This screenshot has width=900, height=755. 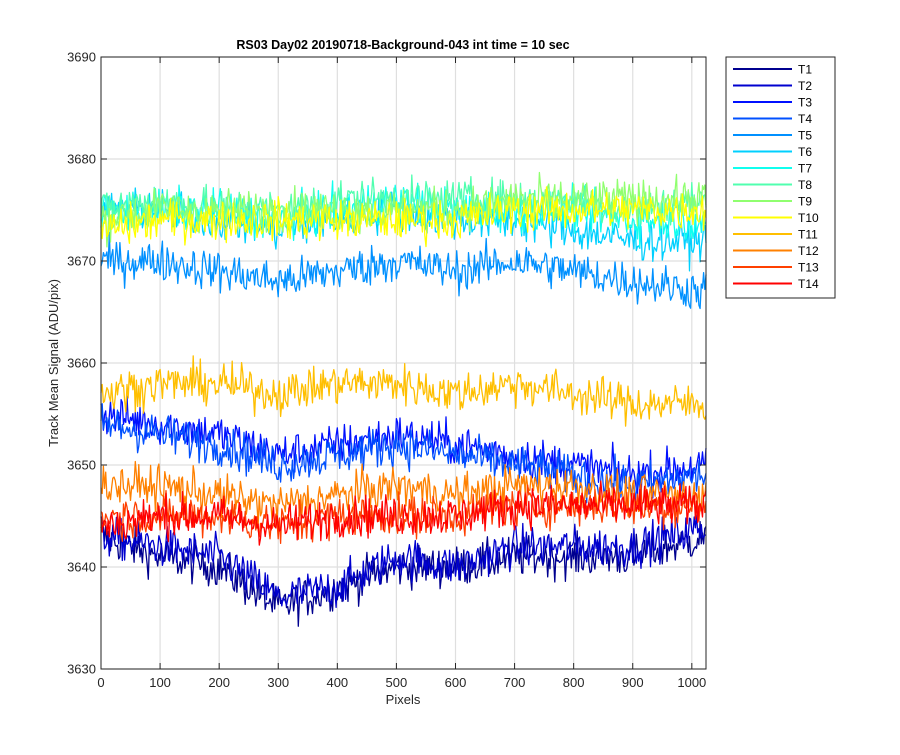 I want to click on legend-label: T5, so click(x=805, y=136).